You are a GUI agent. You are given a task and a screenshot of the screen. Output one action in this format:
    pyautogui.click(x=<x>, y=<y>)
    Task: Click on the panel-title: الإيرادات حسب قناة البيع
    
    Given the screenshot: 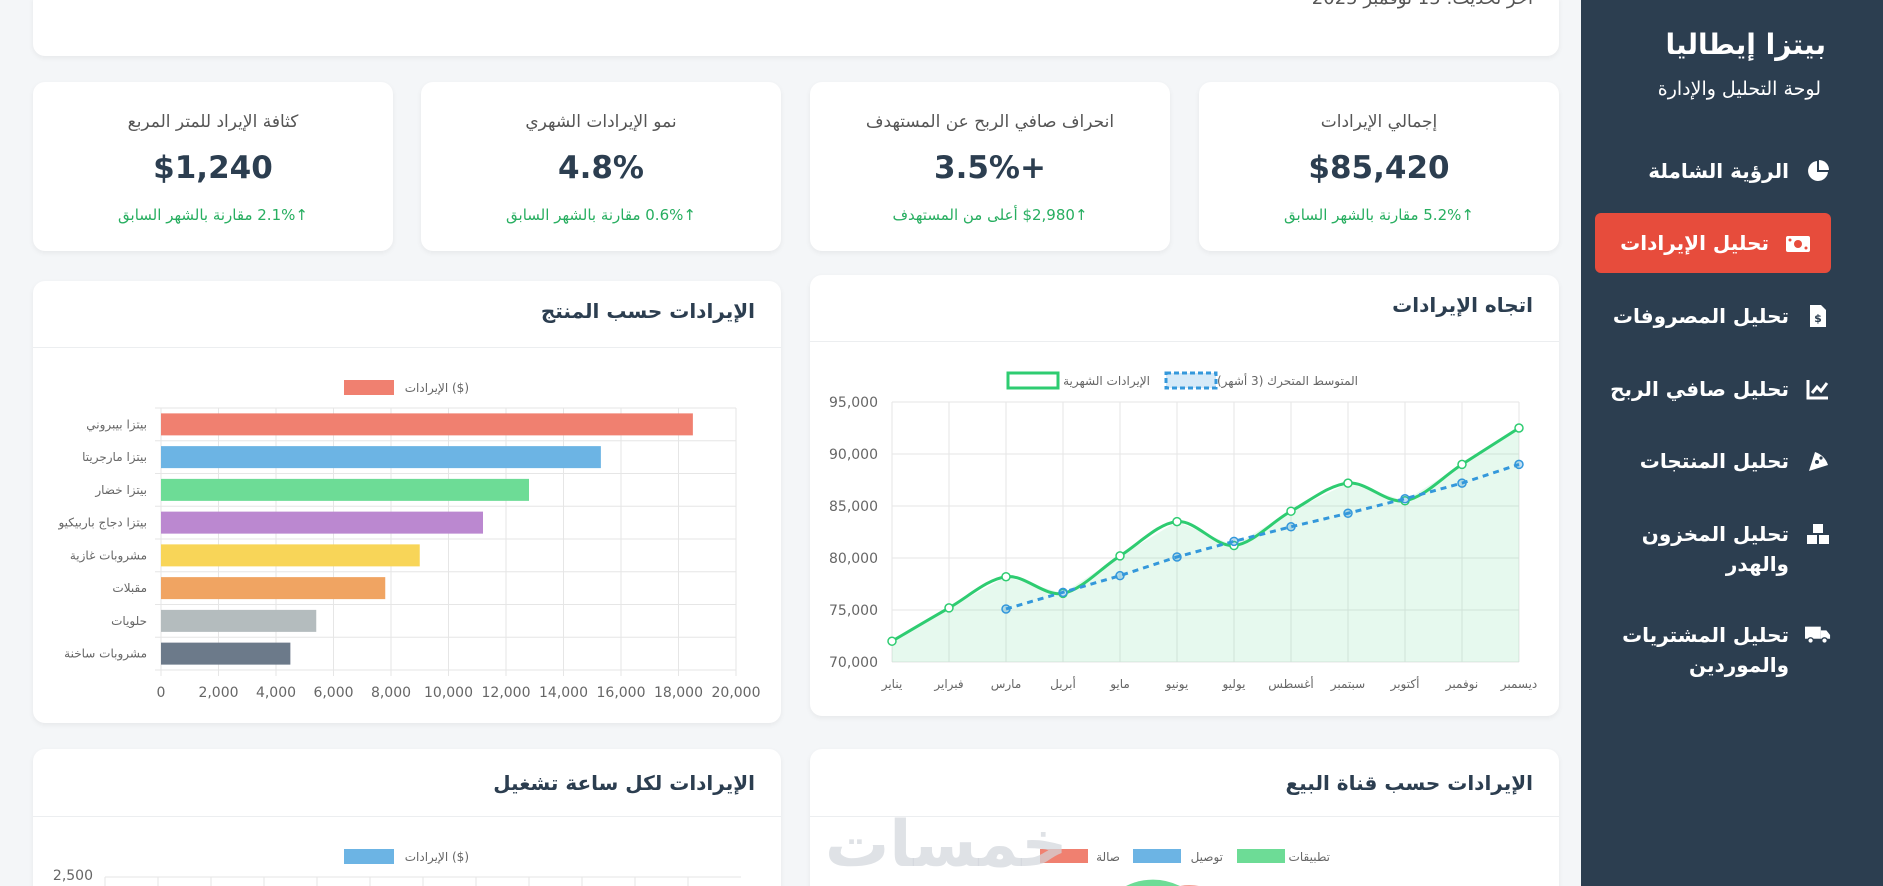 What is the action you would take?
    pyautogui.click(x=1409, y=783)
    